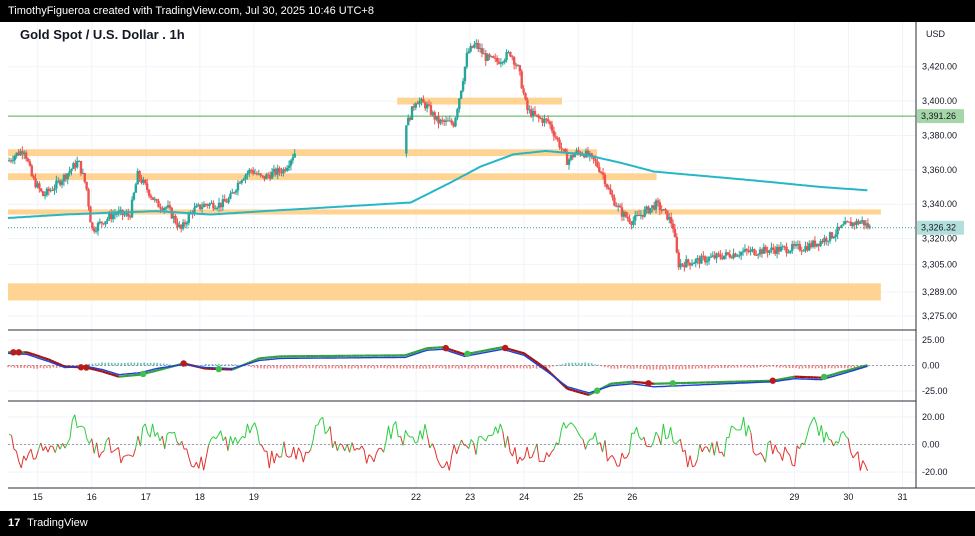  What do you see at coordinates (939, 264) in the screenshot?
I see `price-tick-label: 3,305.00` at bounding box center [939, 264].